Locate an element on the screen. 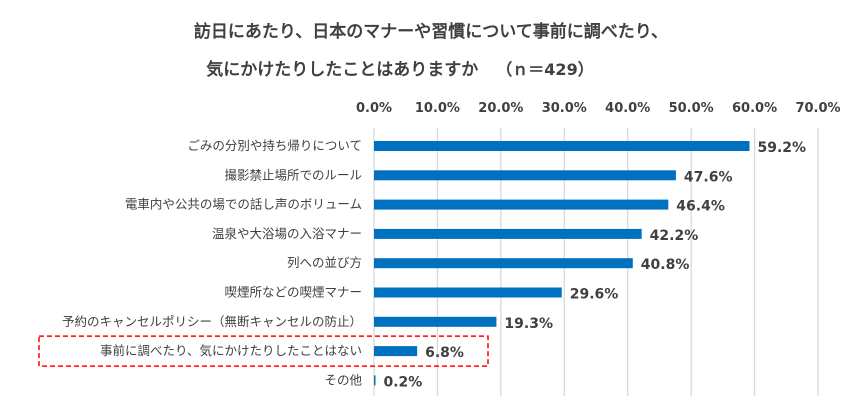 This screenshot has width=863, height=417. category-label: 電車内や公共の場での話し声のボリューム is located at coordinates (243, 204).